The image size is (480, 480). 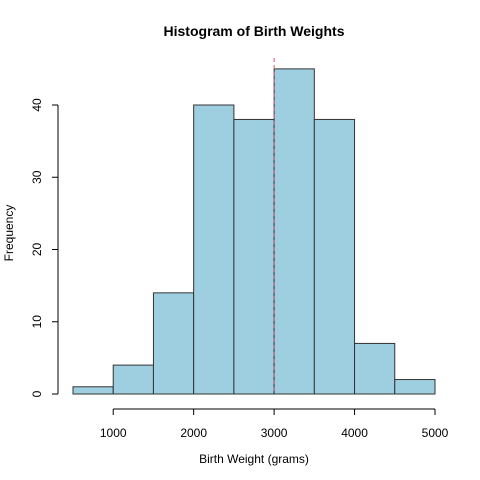 I want to click on y-tick-label: 40, so click(x=37, y=105).